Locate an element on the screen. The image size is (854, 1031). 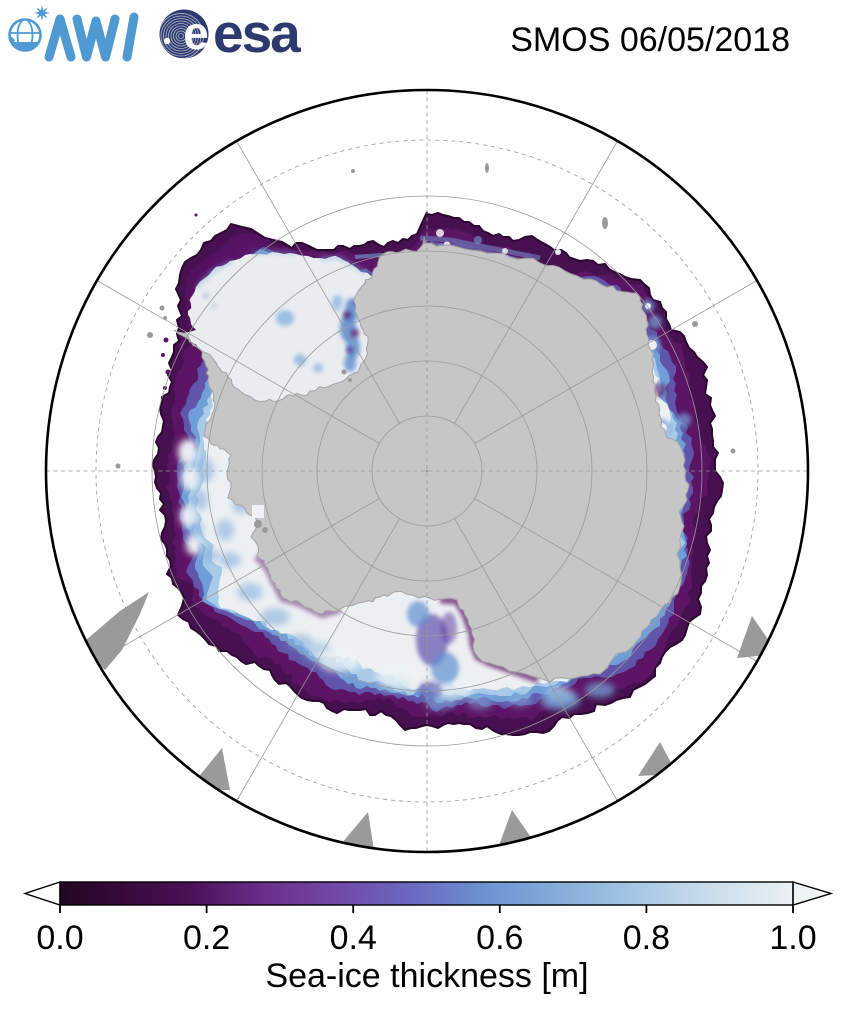
svg-text: e is located at coordinates (196, 33).